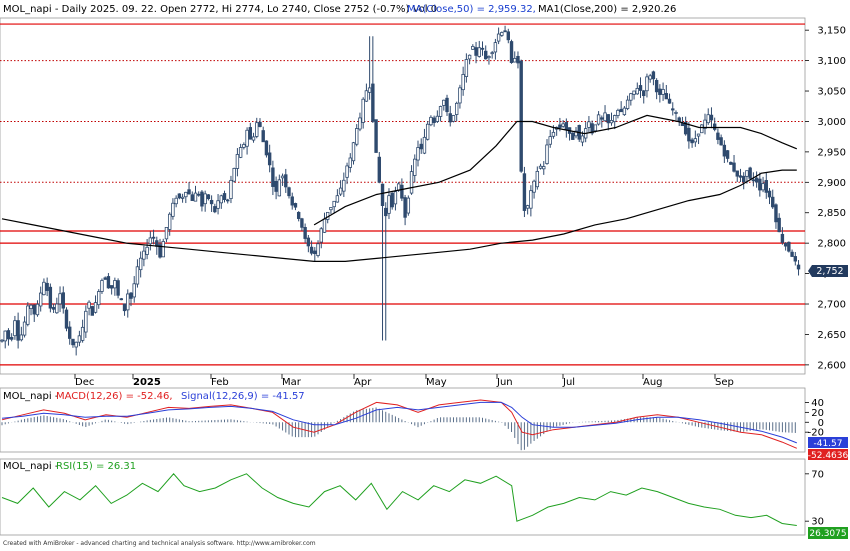 This screenshot has width=850, height=551. Describe the element at coordinates (831, 122) in the screenshot. I see `y-tick-label: 3,000` at that location.